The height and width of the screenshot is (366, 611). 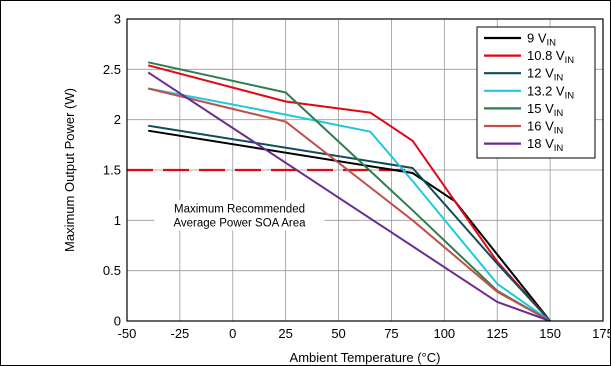 I want to click on y-tick-label: 0, so click(x=117, y=321).